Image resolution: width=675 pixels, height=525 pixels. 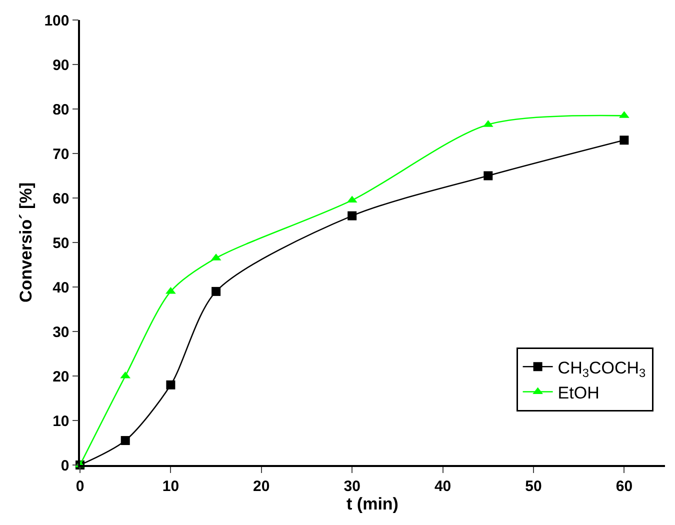 I want to click on y-tick-label: 70, so click(x=61, y=154).